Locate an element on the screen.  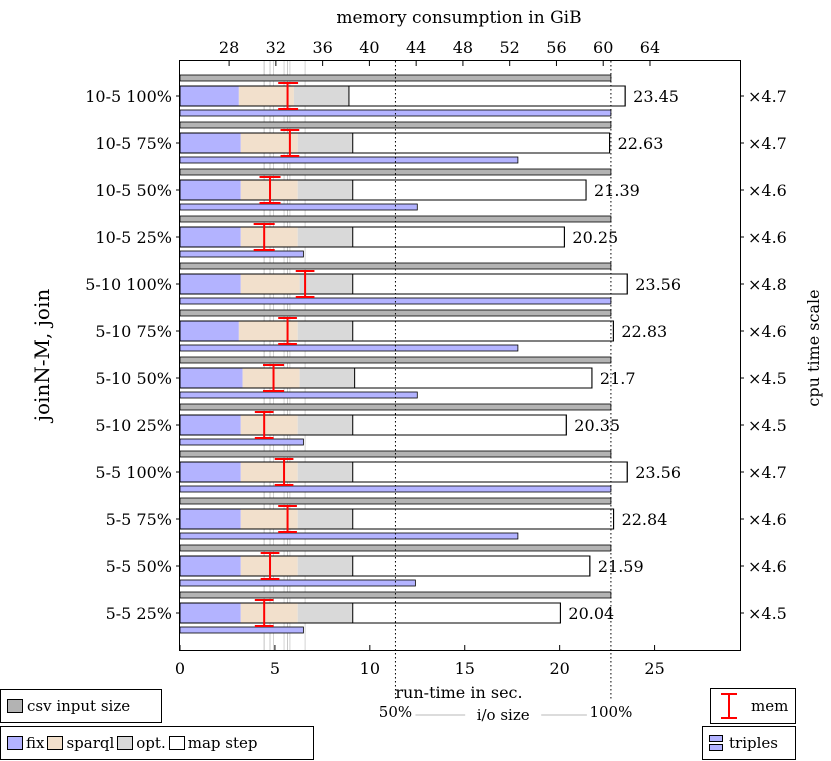
legend-sparql-label: sparql is located at coordinates (90, 743).